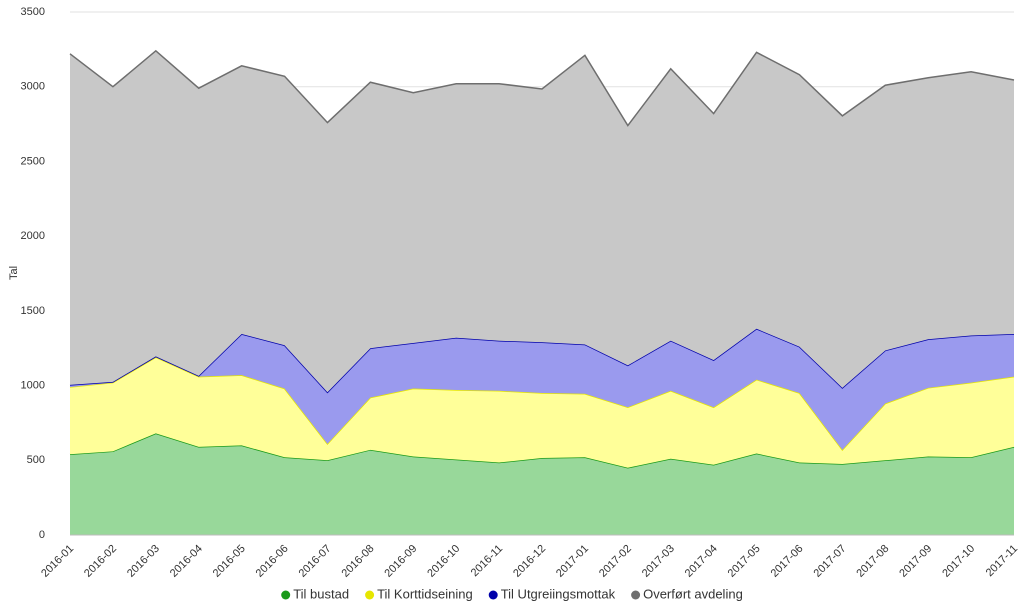  Describe the element at coordinates (33, 385) in the screenshot. I see `y-tick-label: 1000` at that location.